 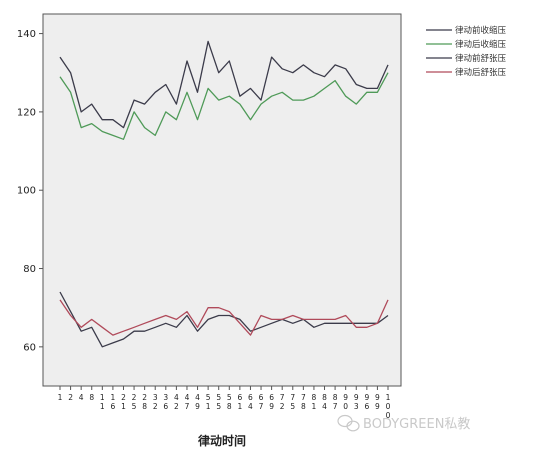 What do you see at coordinates (81, 397) in the screenshot?
I see `x-tick-label: 4` at bounding box center [81, 397].